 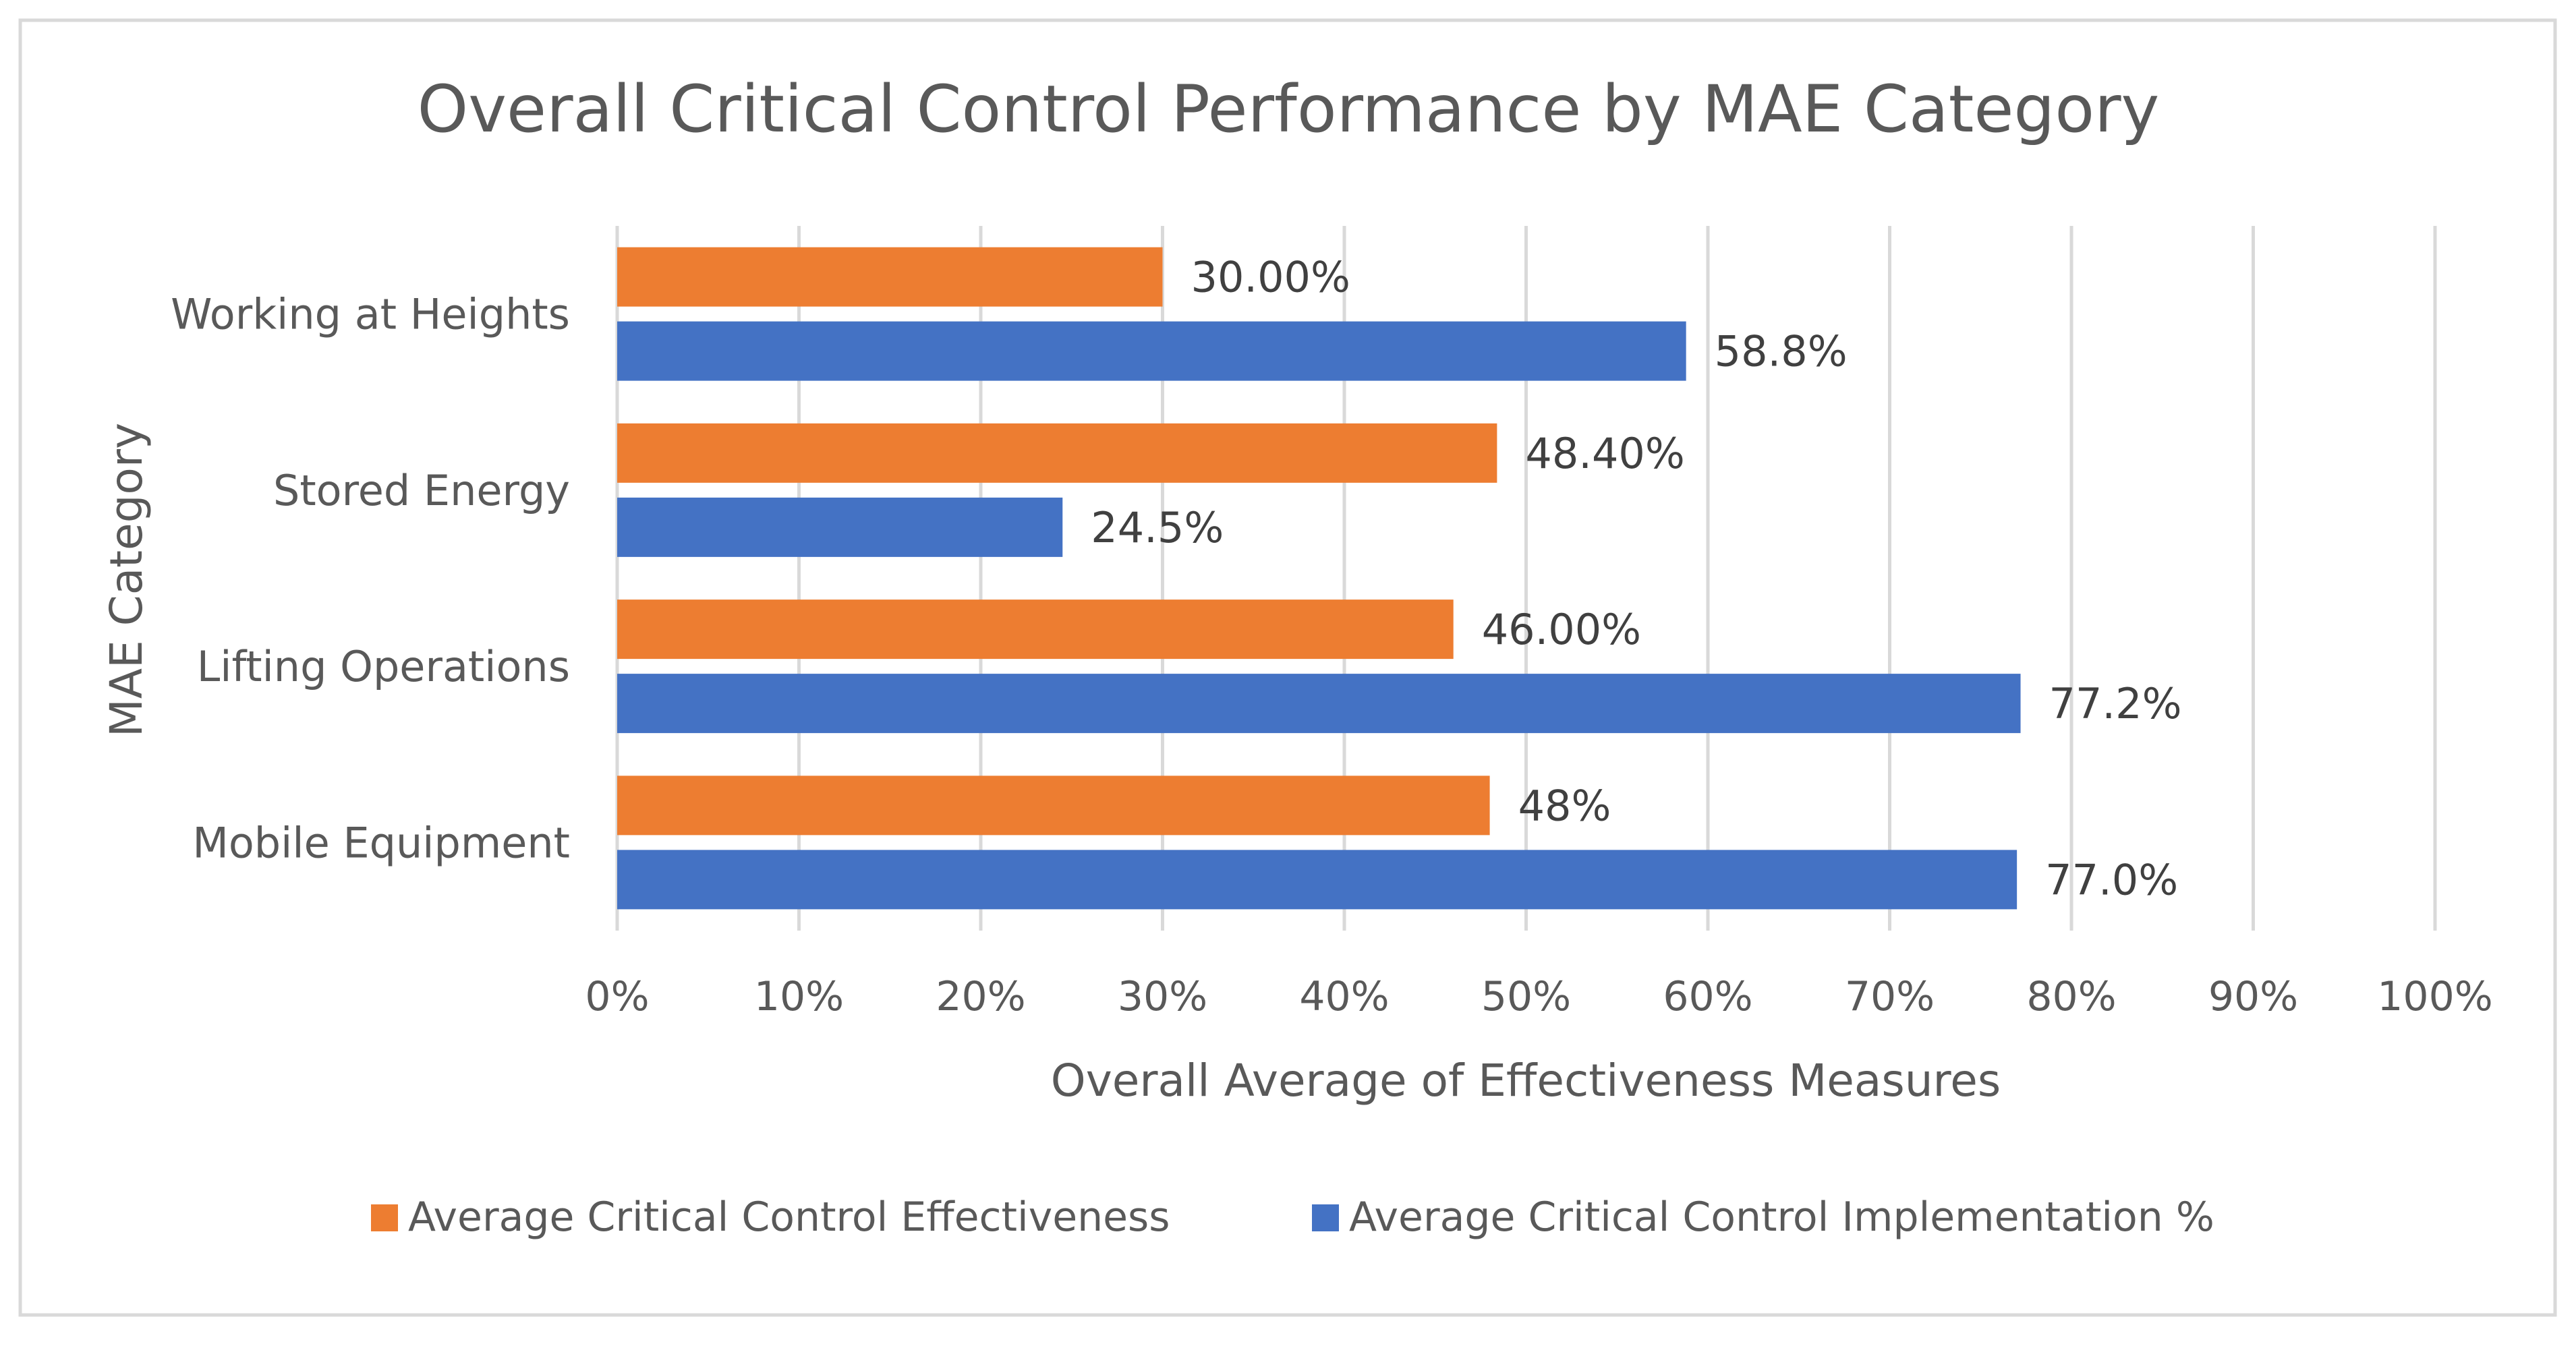 What do you see at coordinates (617, 996) in the screenshot?
I see `x-tick-label: 0%` at bounding box center [617, 996].